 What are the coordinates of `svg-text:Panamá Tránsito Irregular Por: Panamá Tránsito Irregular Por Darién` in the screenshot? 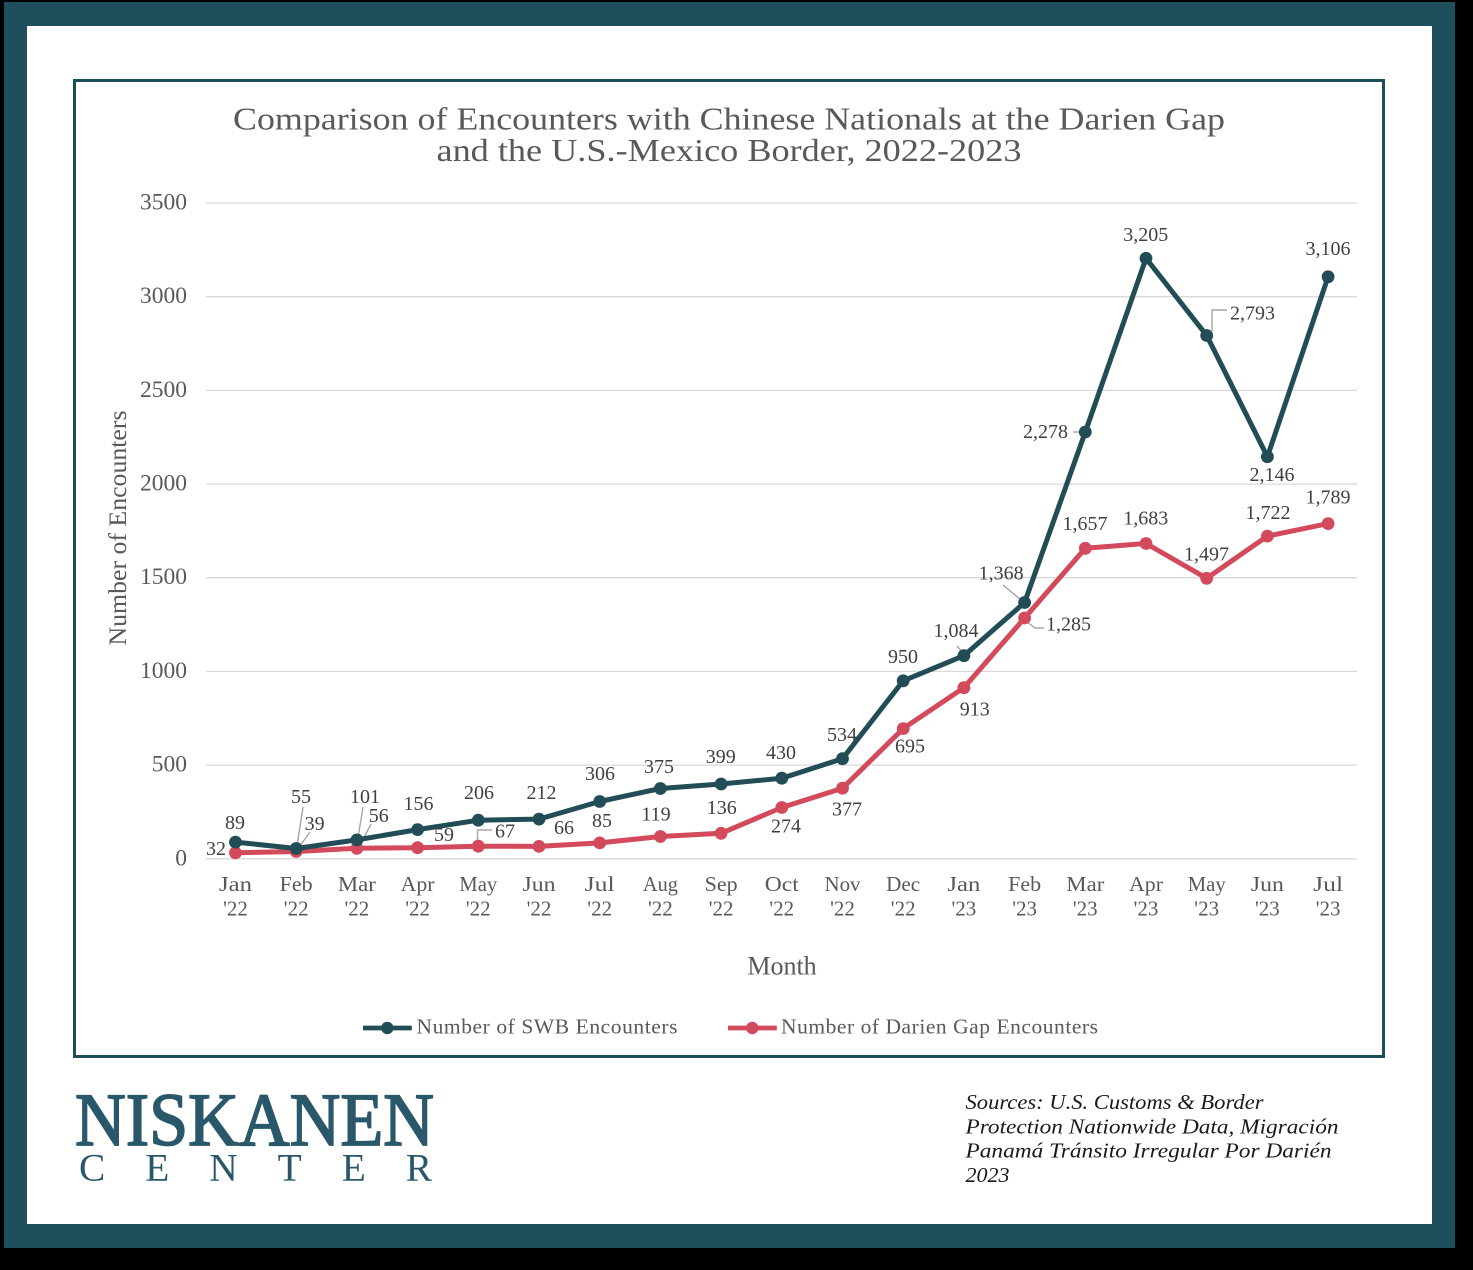 It's located at (1147, 1151).